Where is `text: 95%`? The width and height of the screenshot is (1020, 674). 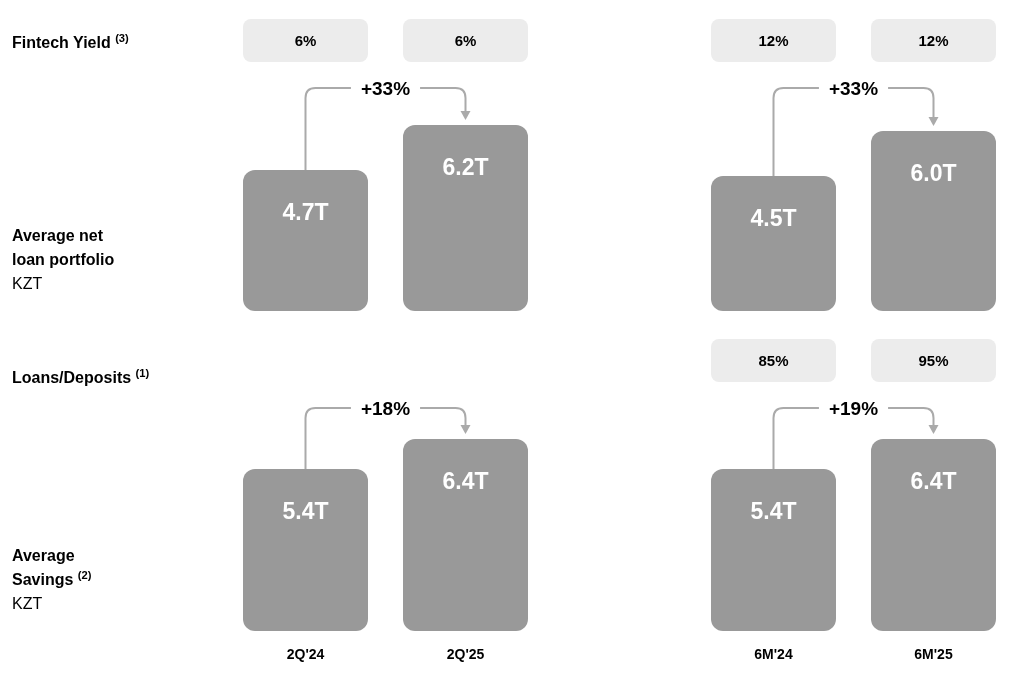
text: 95% is located at coordinates (933, 360).